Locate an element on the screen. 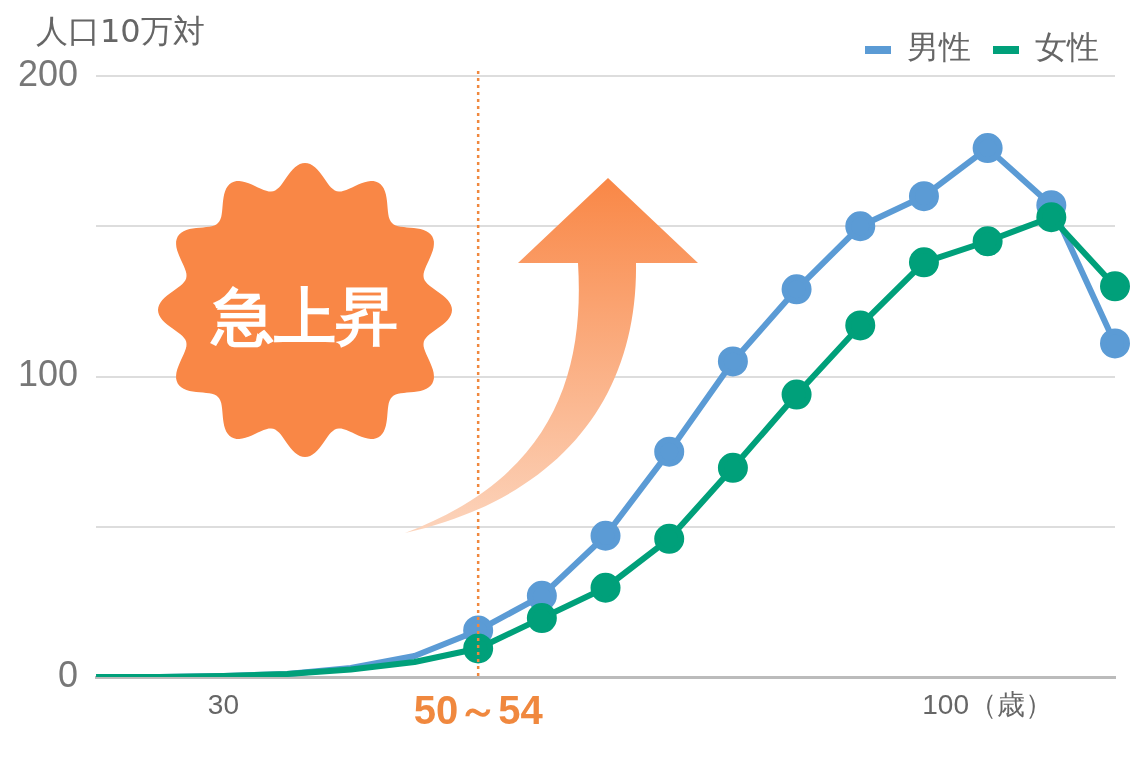 This screenshot has height=759, width=1133. x-tick-label: 100（歳） is located at coordinates (987, 704).